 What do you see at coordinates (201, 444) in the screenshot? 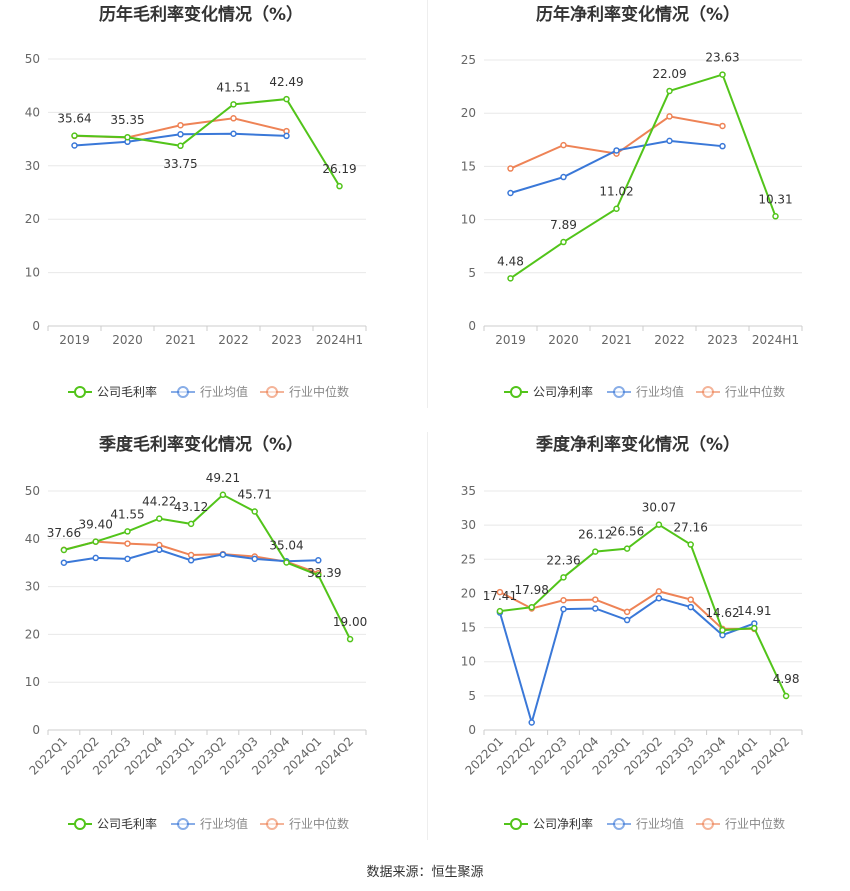
I see `chart-title: 季度毛利率变化情况（%）` at bounding box center [201, 444].